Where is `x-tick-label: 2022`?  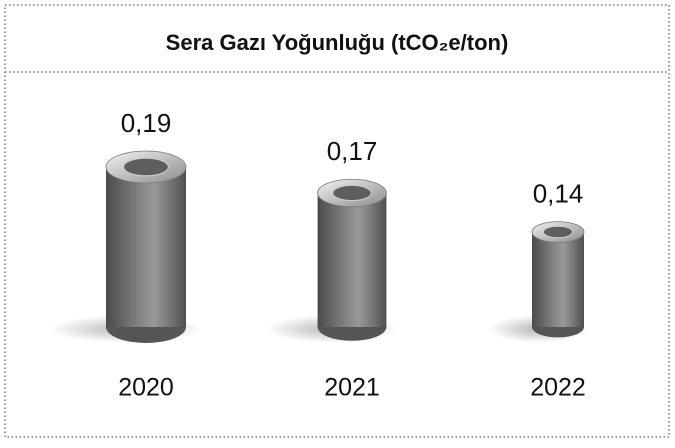
x-tick-label: 2022 is located at coordinates (558, 388).